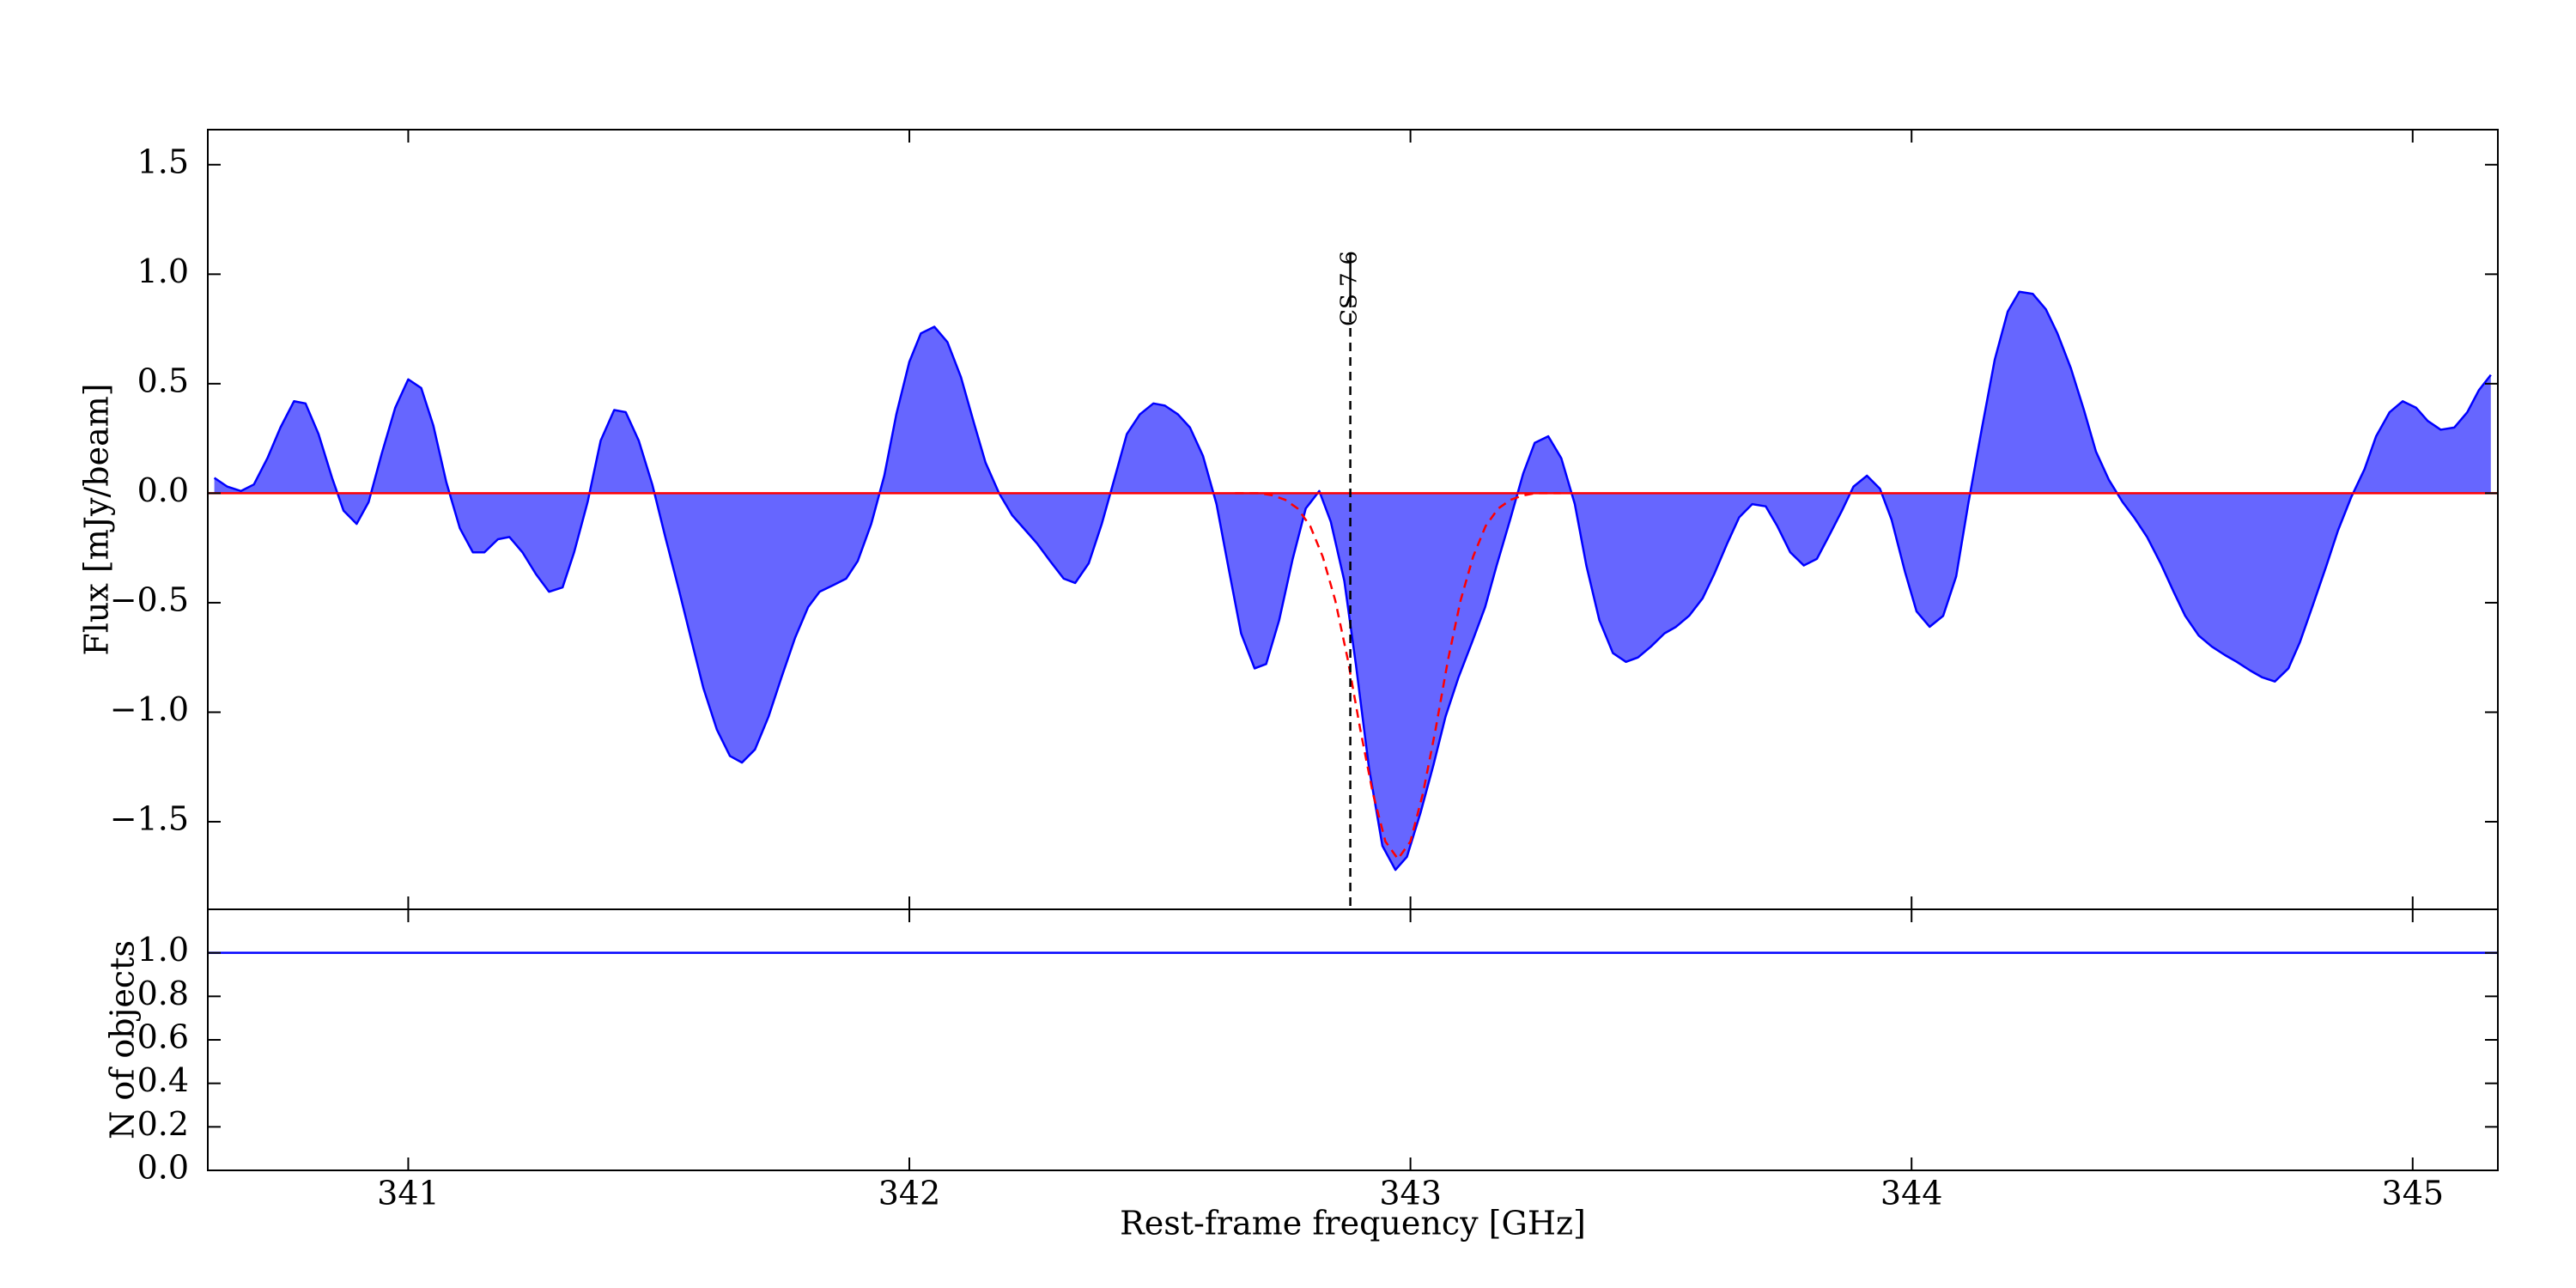 This screenshot has height=1288, width=2576. I want to click on y-axis-label: N of objects, so click(123, 1039).